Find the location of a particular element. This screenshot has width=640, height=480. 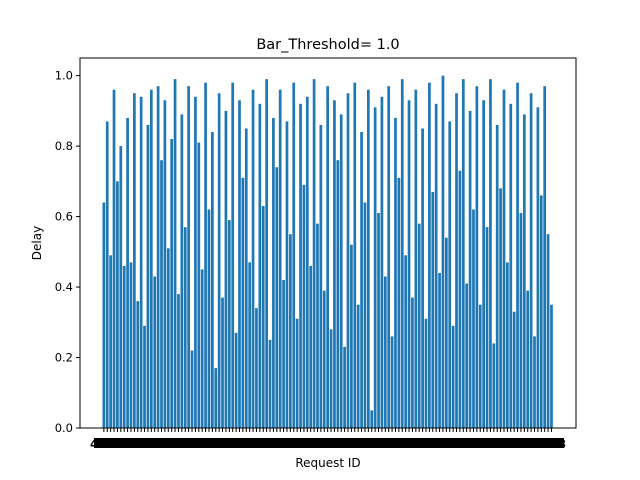

y-tick-label: 0.0 is located at coordinates (64, 428).